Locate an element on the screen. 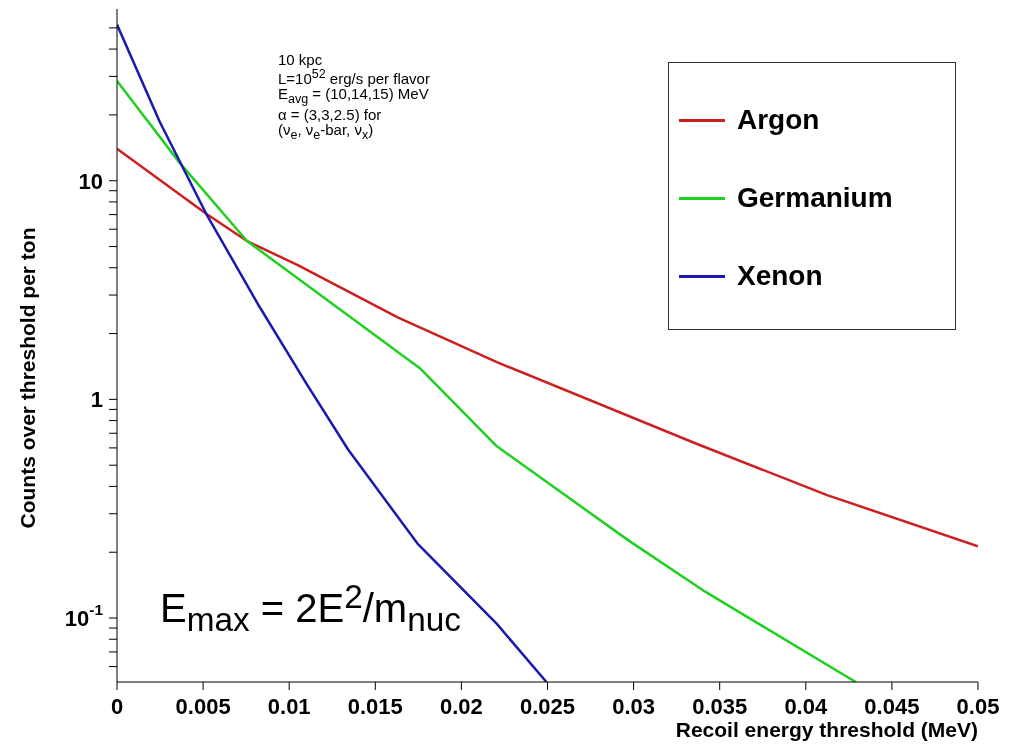 The width and height of the screenshot is (1012, 756). annotation: 10 kpc is located at coordinates (300, 59).